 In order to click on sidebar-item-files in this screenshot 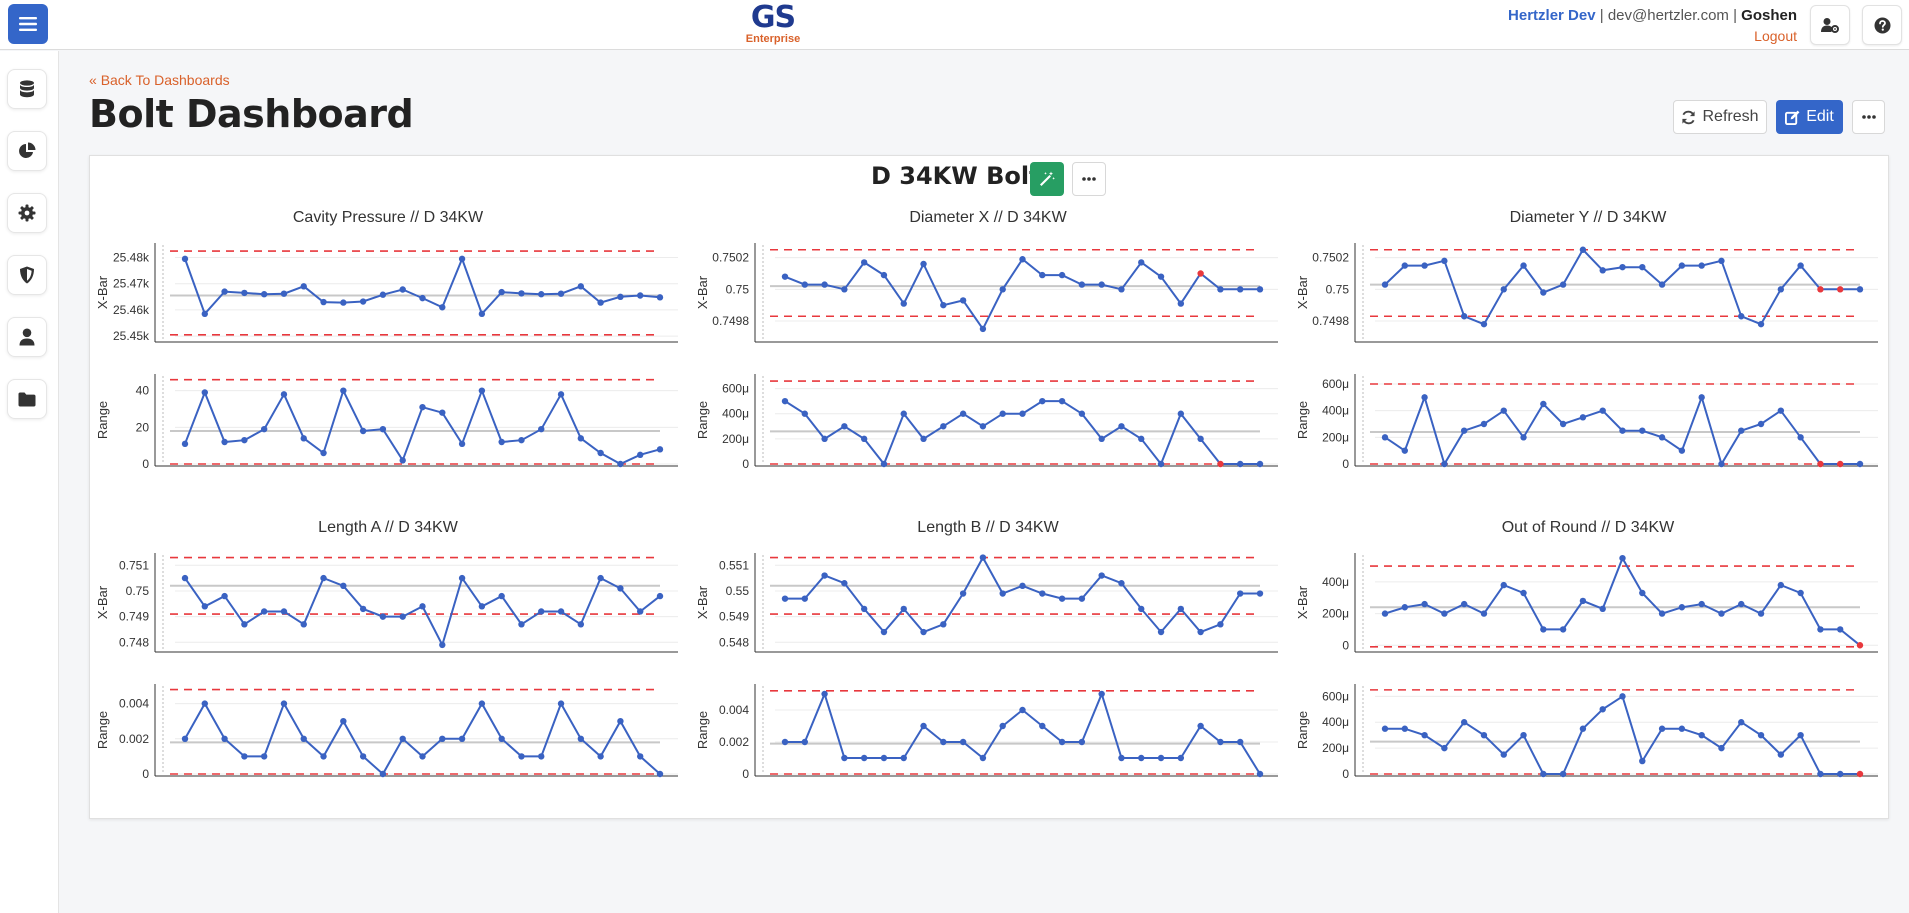, I will do `click(27, 399)`.